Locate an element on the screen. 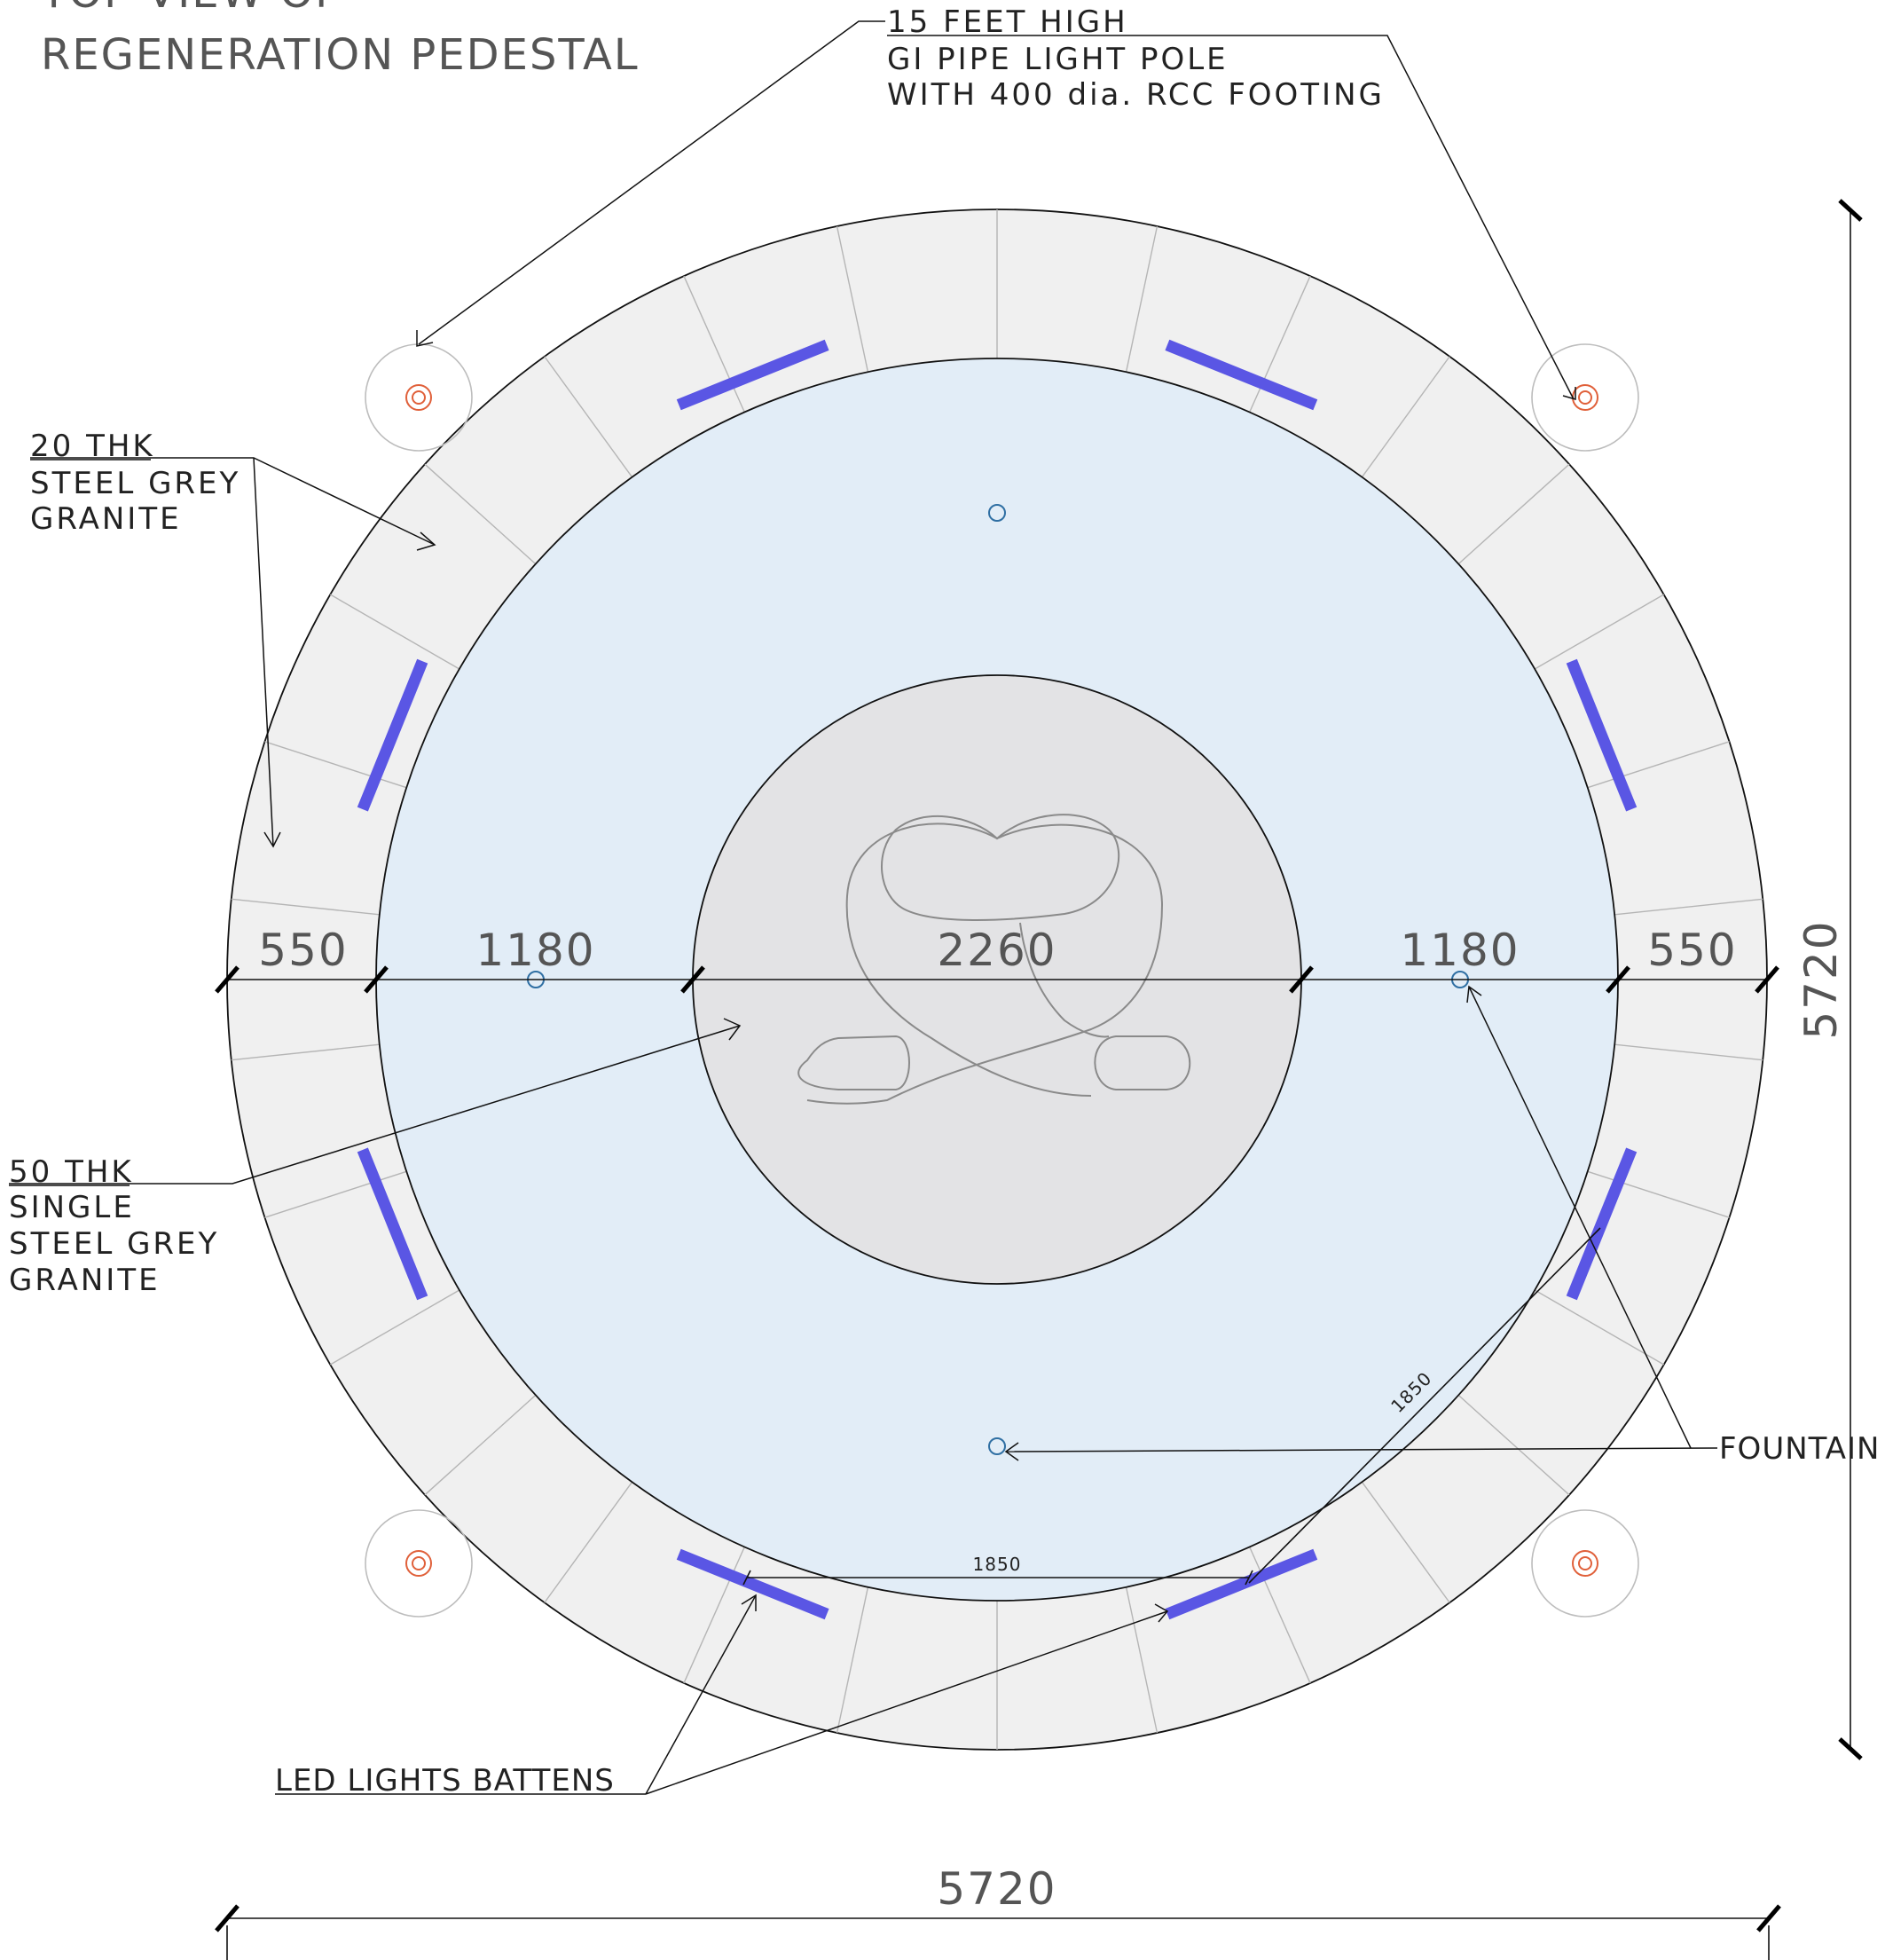  fountain-arrow-bottom is located at coordinates (1012, 1451).